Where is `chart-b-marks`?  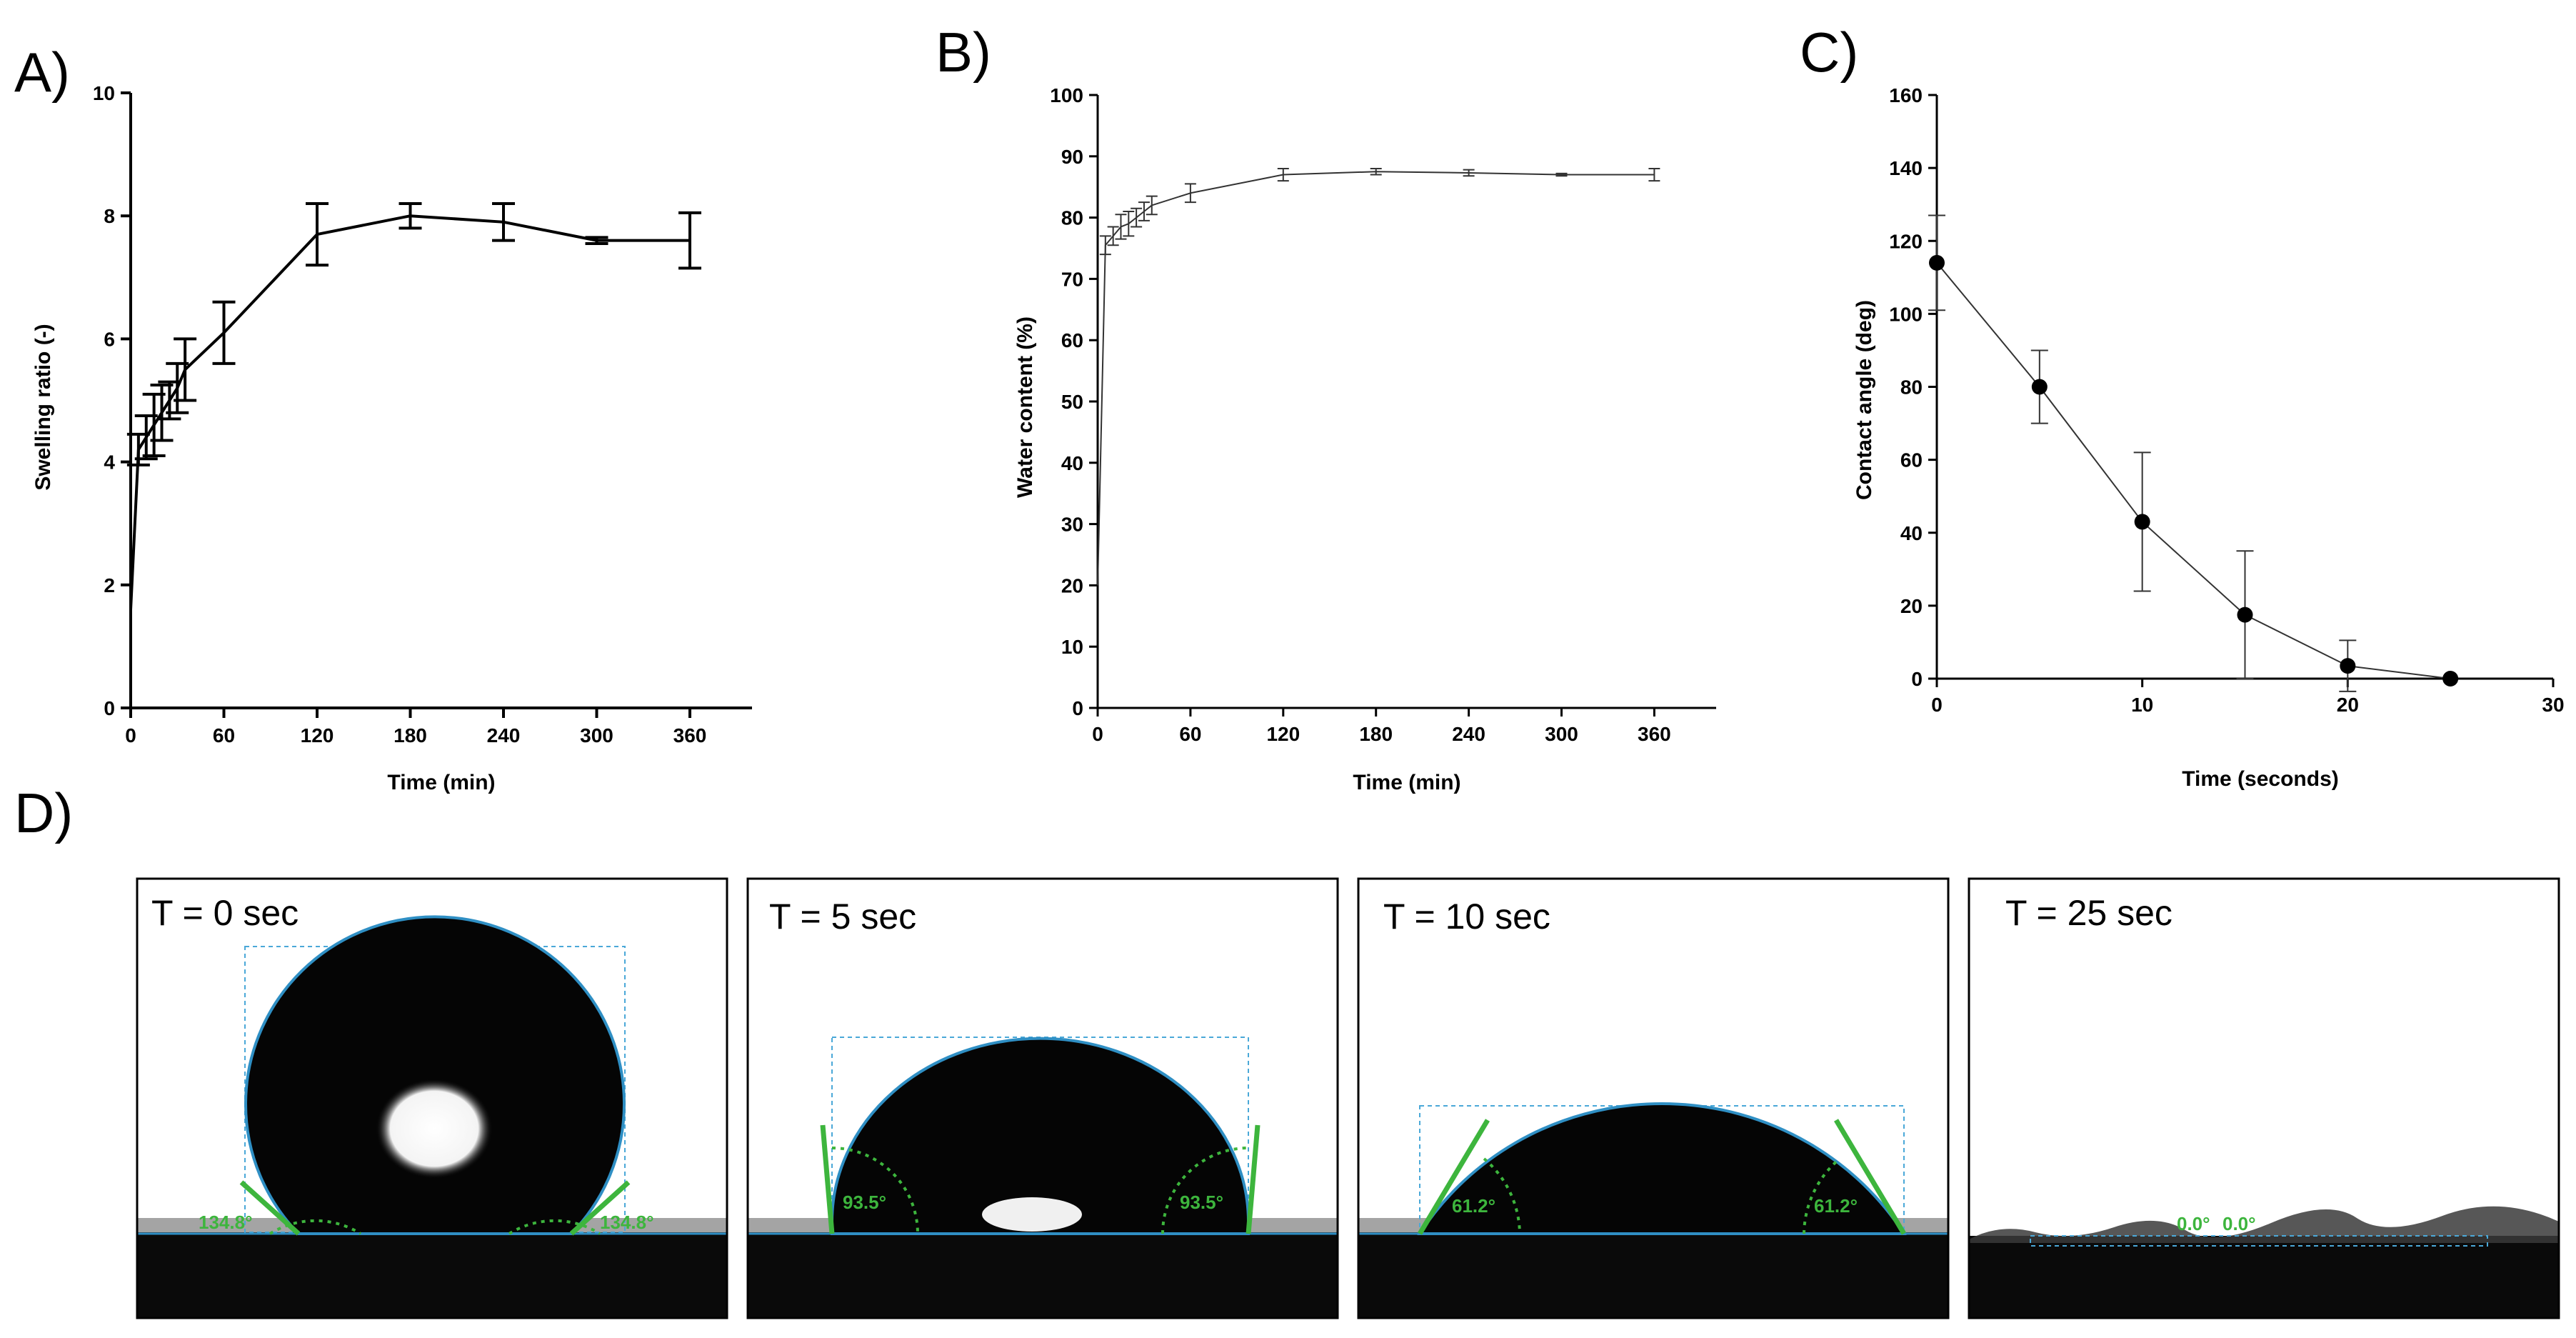
chart-b-marks is located at coordinates (1378, 376).